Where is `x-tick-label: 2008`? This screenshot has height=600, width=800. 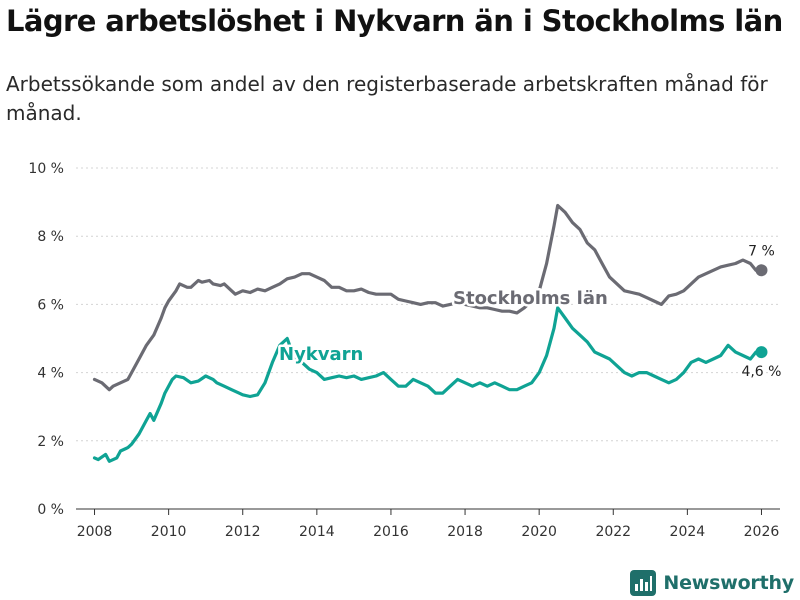
x-tick-label: 2008 is located at coordinates (95, 532).